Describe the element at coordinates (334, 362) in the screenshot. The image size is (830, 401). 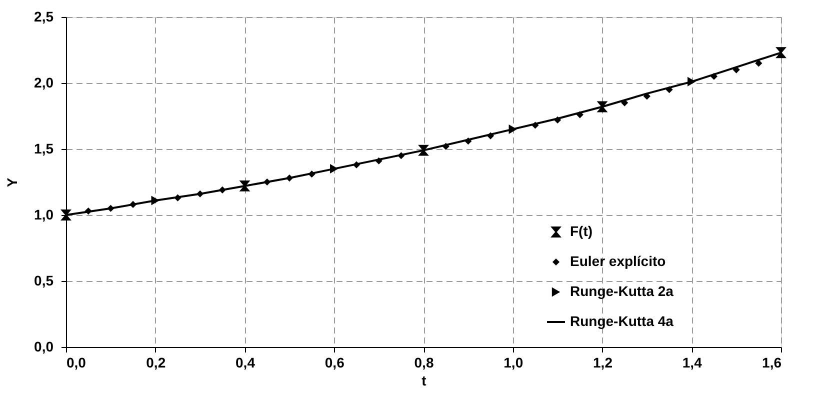
I see `x-tick-label: 0,6` at that location.